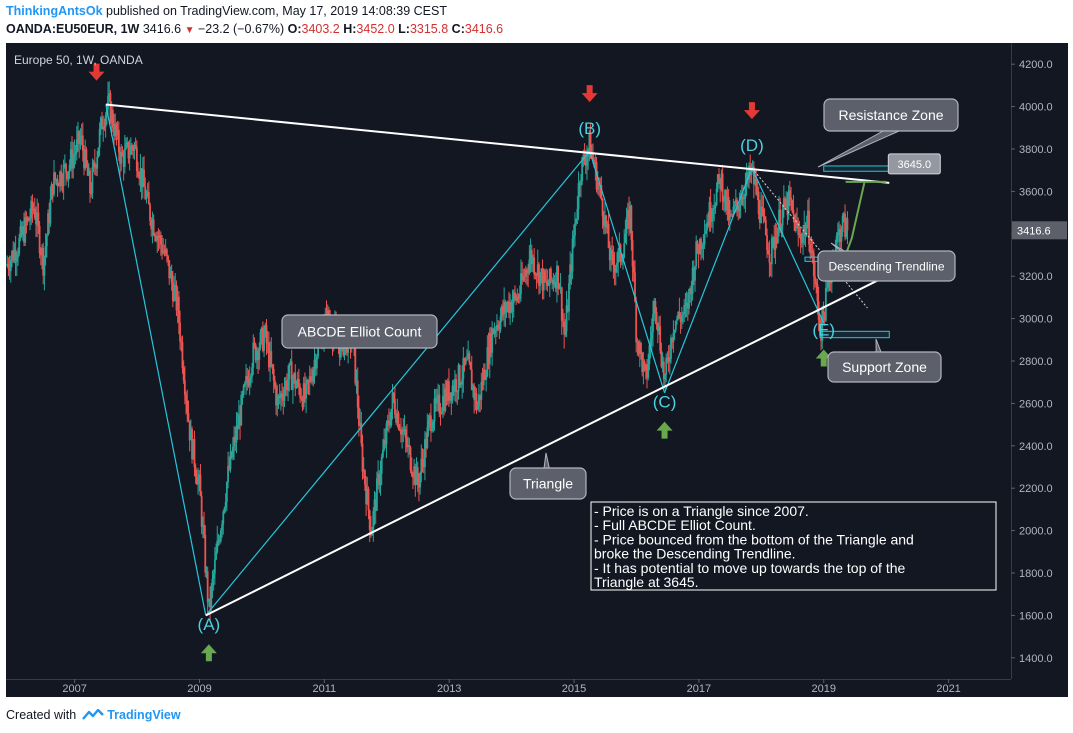  I want to click on wave-label: (A), so click(209, 624).